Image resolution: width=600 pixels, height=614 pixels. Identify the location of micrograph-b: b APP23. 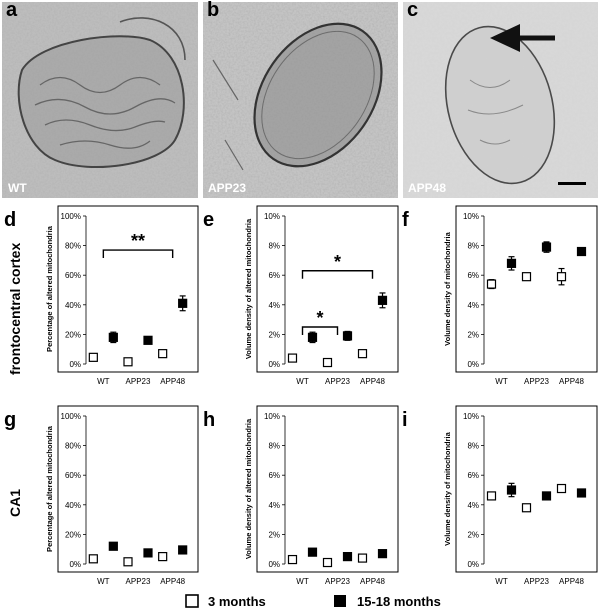
(300, 99).